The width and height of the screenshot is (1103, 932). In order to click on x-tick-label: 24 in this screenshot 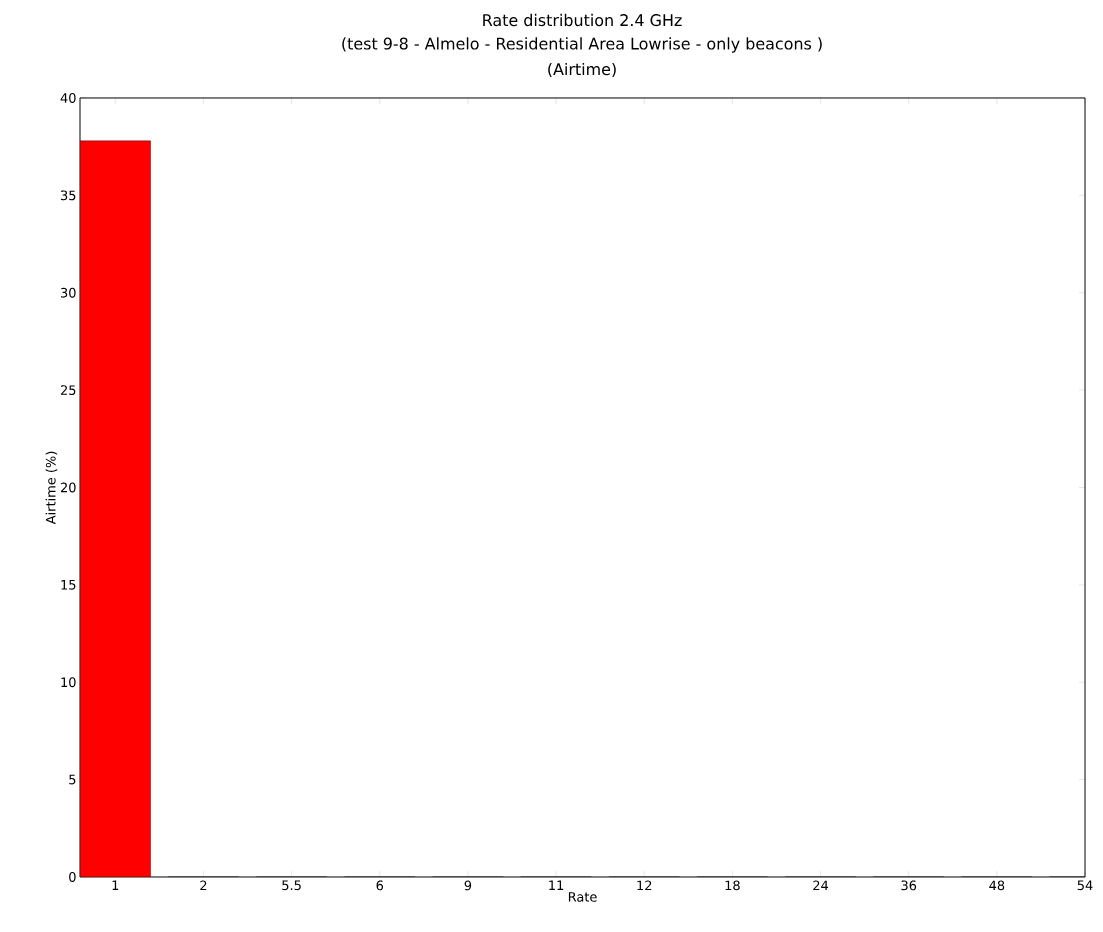, I will do `click(821, 885)`.